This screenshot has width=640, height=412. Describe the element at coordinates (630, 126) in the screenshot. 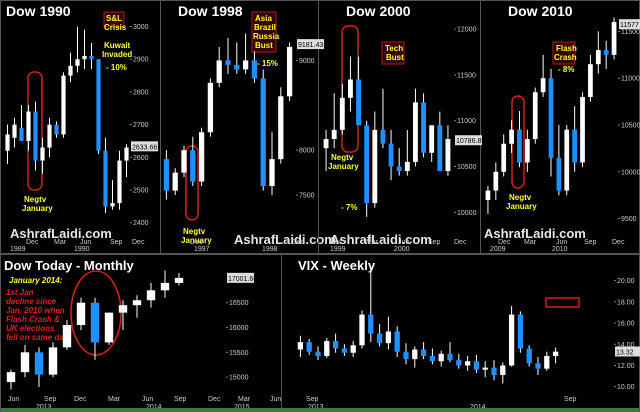

I see `dow2010-ytick-label-2: 10500` at that location.